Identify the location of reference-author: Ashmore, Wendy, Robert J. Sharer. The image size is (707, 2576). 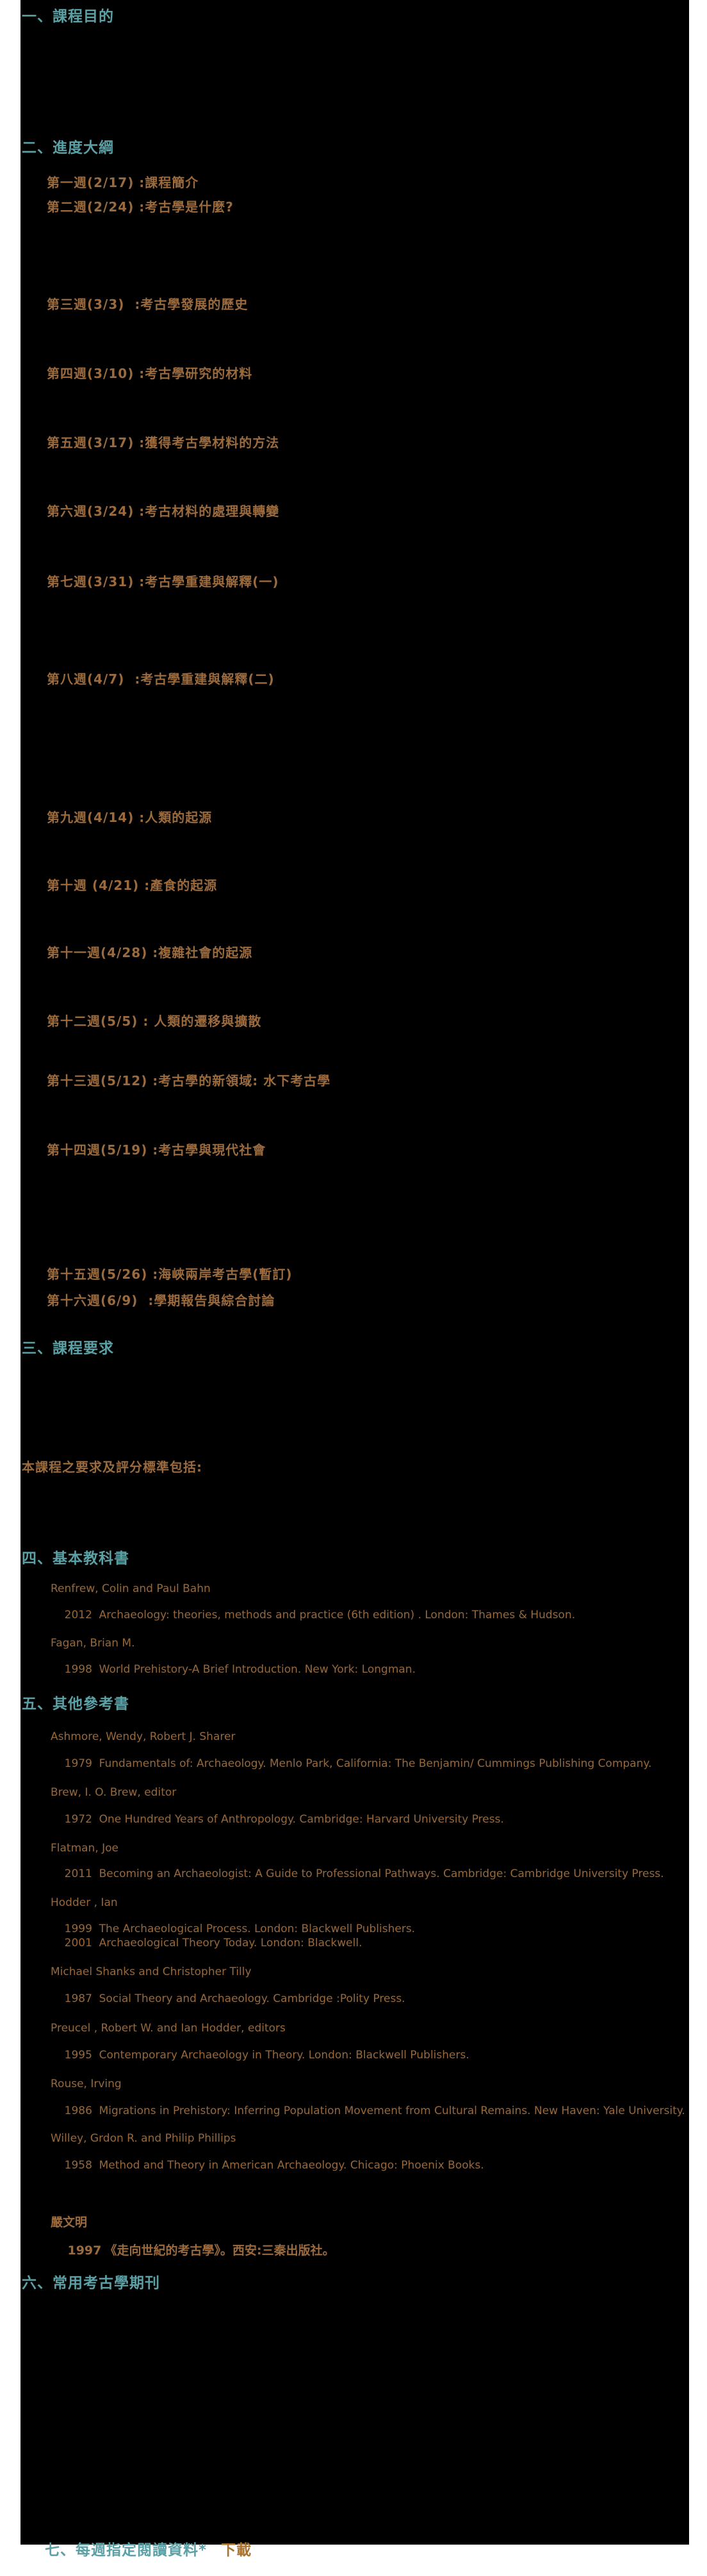
(143, 1737).